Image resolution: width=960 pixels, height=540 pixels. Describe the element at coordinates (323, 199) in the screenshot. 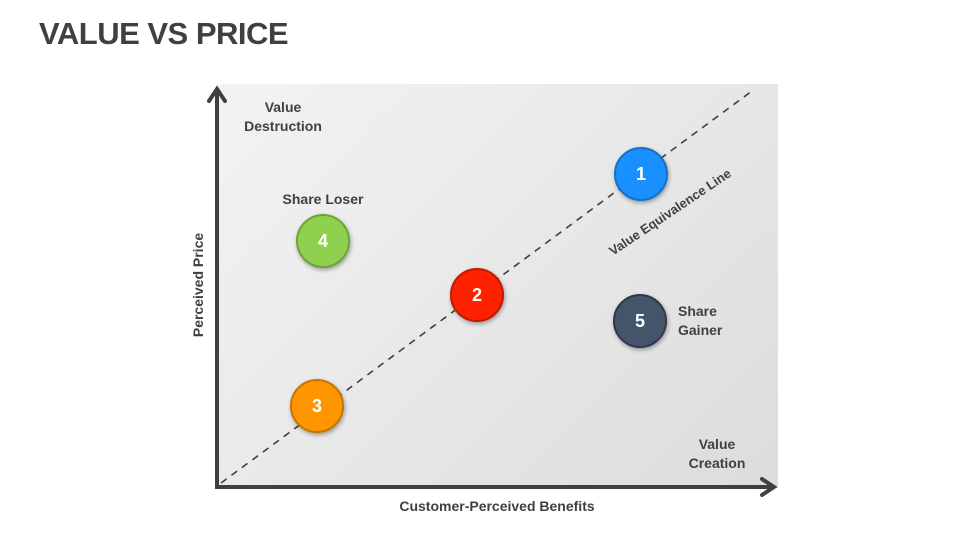

I see `share-loser-label: Share Loser` at that location.